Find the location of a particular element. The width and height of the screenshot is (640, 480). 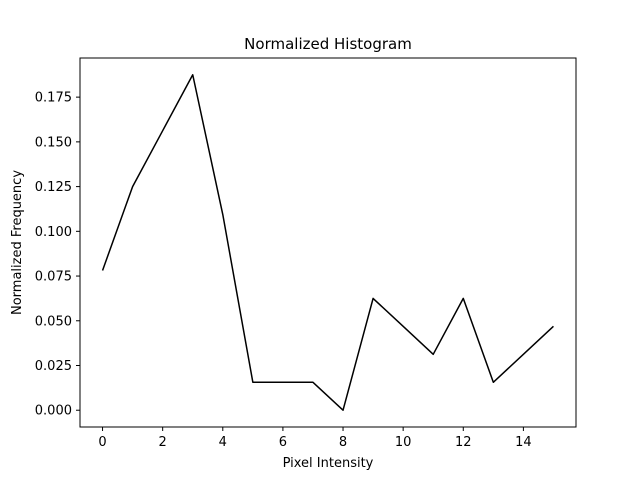

y-tick-label: 0.050 is located at coordinates (53, 321).